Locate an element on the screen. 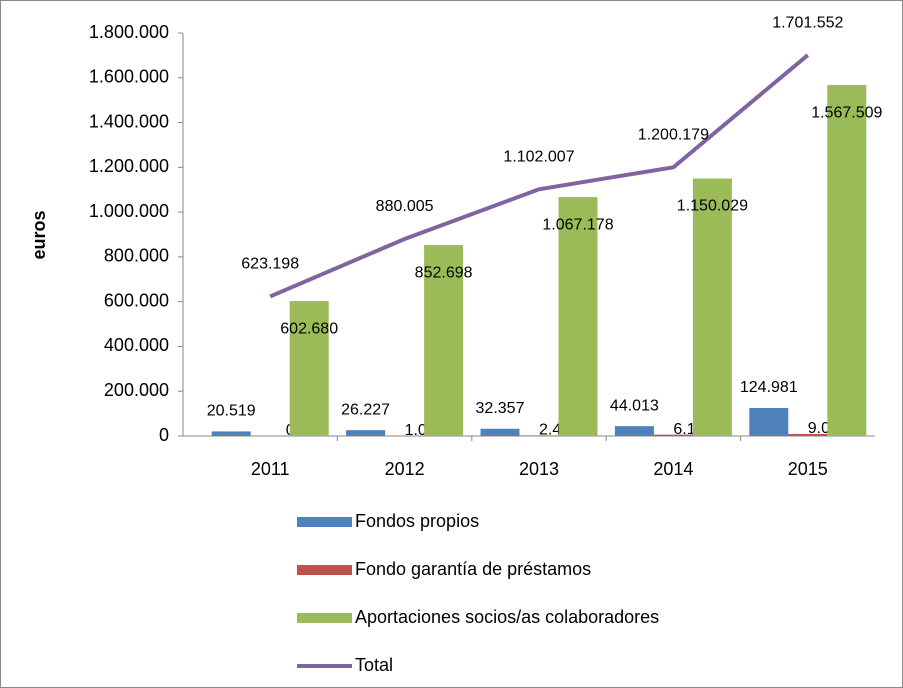 The width and height of the screenshot is (903, 688). y-tick-label: 1.000.000 is located at coordinates (129, 211).